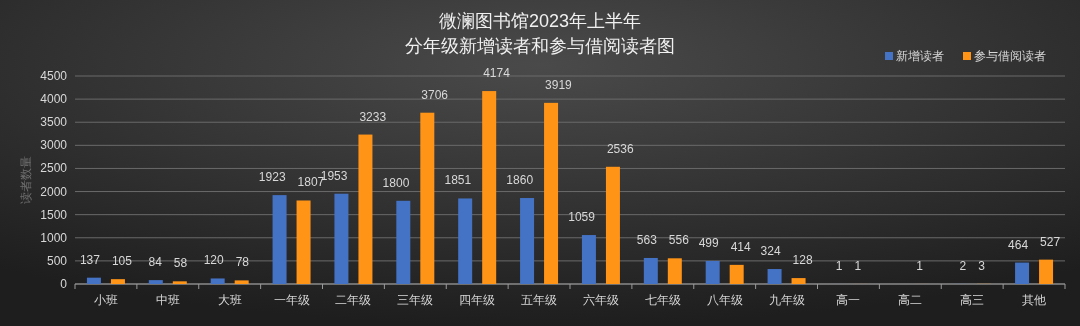  Describe the element at coordinates (802, 260) in the screenshot. I see `data-label: 128` at that location.